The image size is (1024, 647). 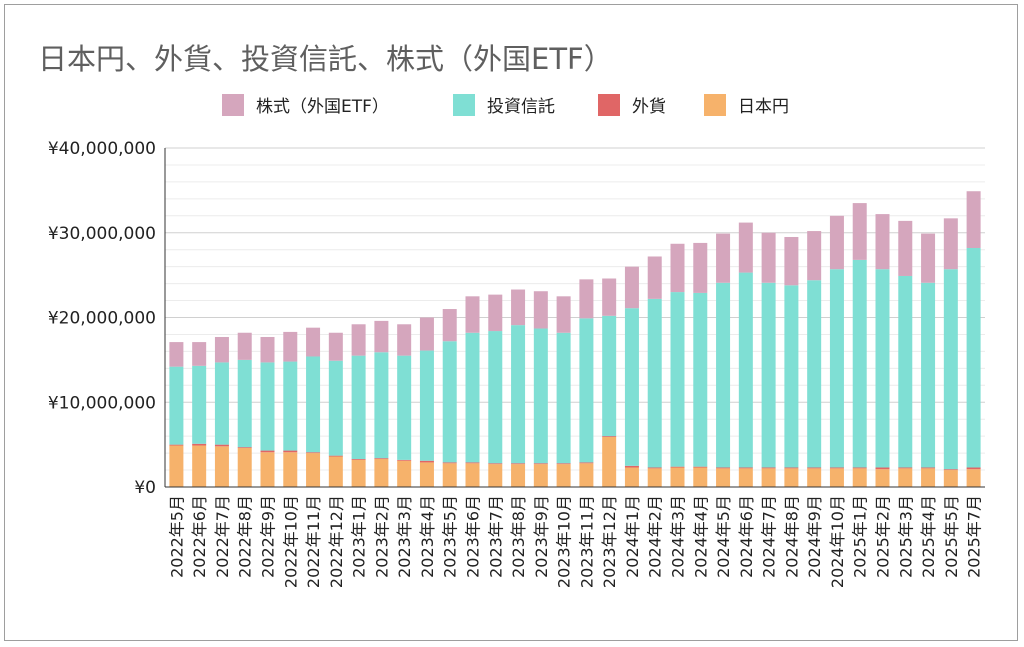 I want to click on legend-item-stocks: 株式（外国ETF）, so click(x=305, y=104).